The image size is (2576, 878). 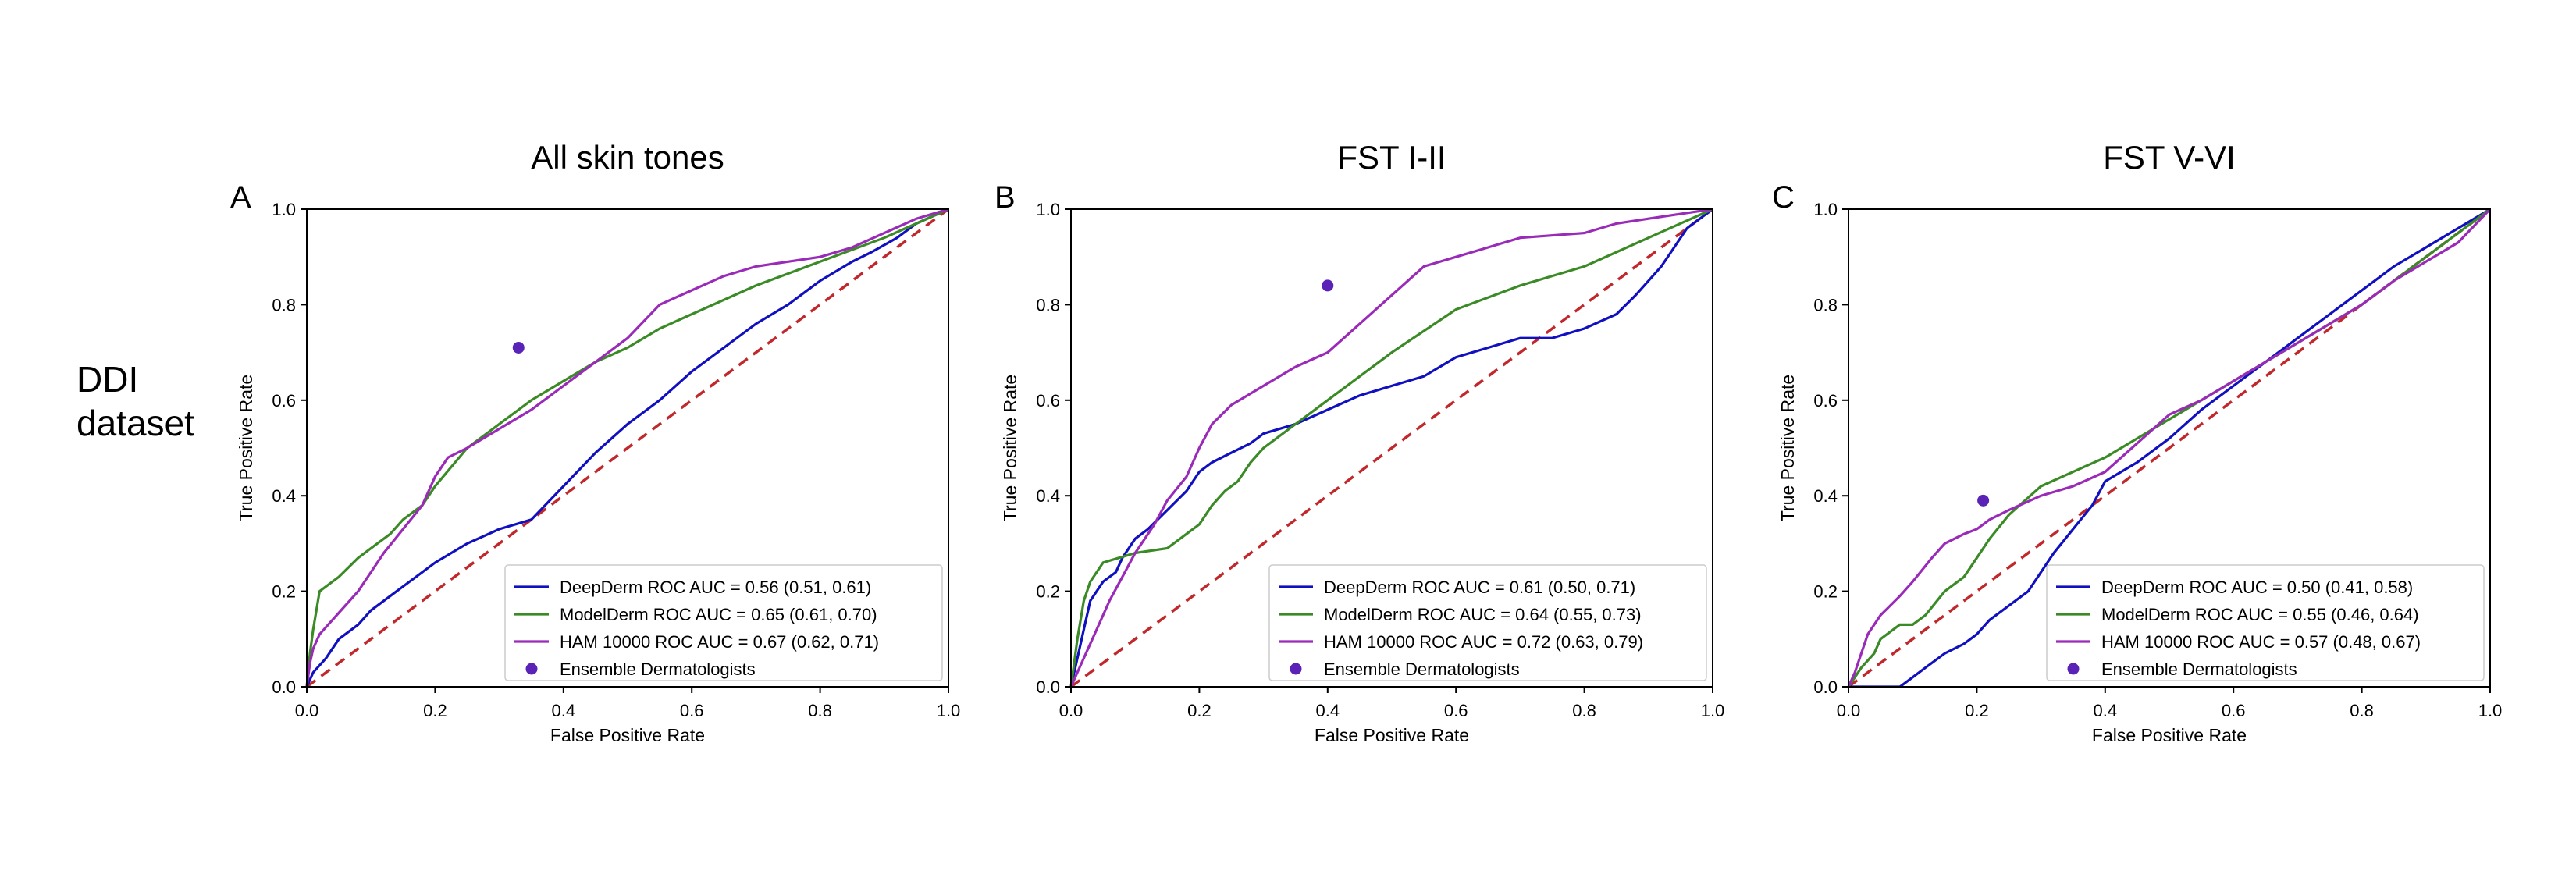 I want to click on legend-label-modelderm: ModelDerm ROC AUC = 0.55 (0.46, 0.64), so click(x=2260, y=614).